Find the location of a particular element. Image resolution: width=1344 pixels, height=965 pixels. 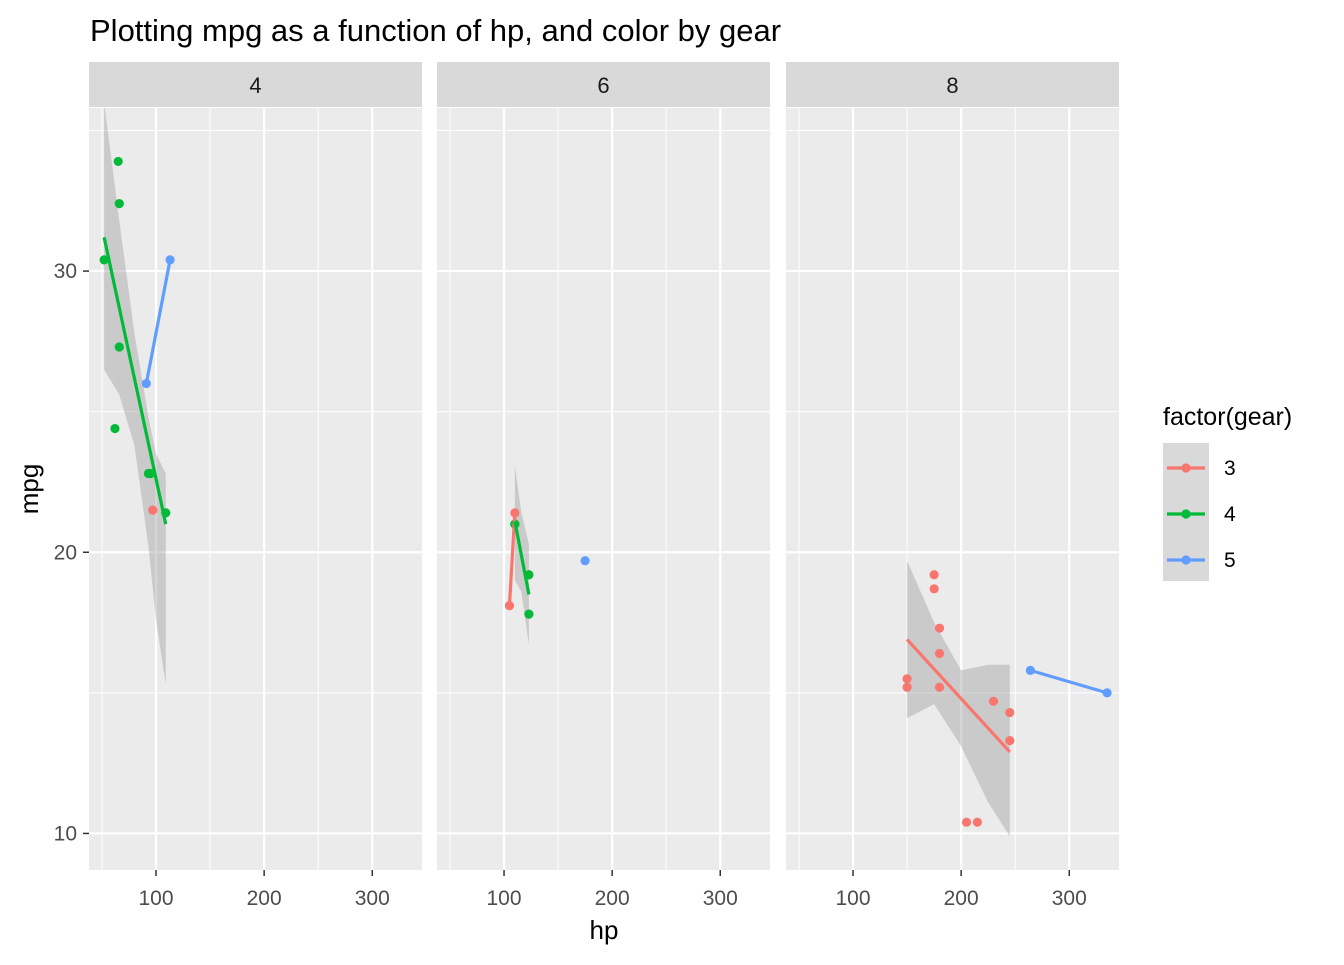

y-tick-label: 30 is located at coordinates (65, 271).